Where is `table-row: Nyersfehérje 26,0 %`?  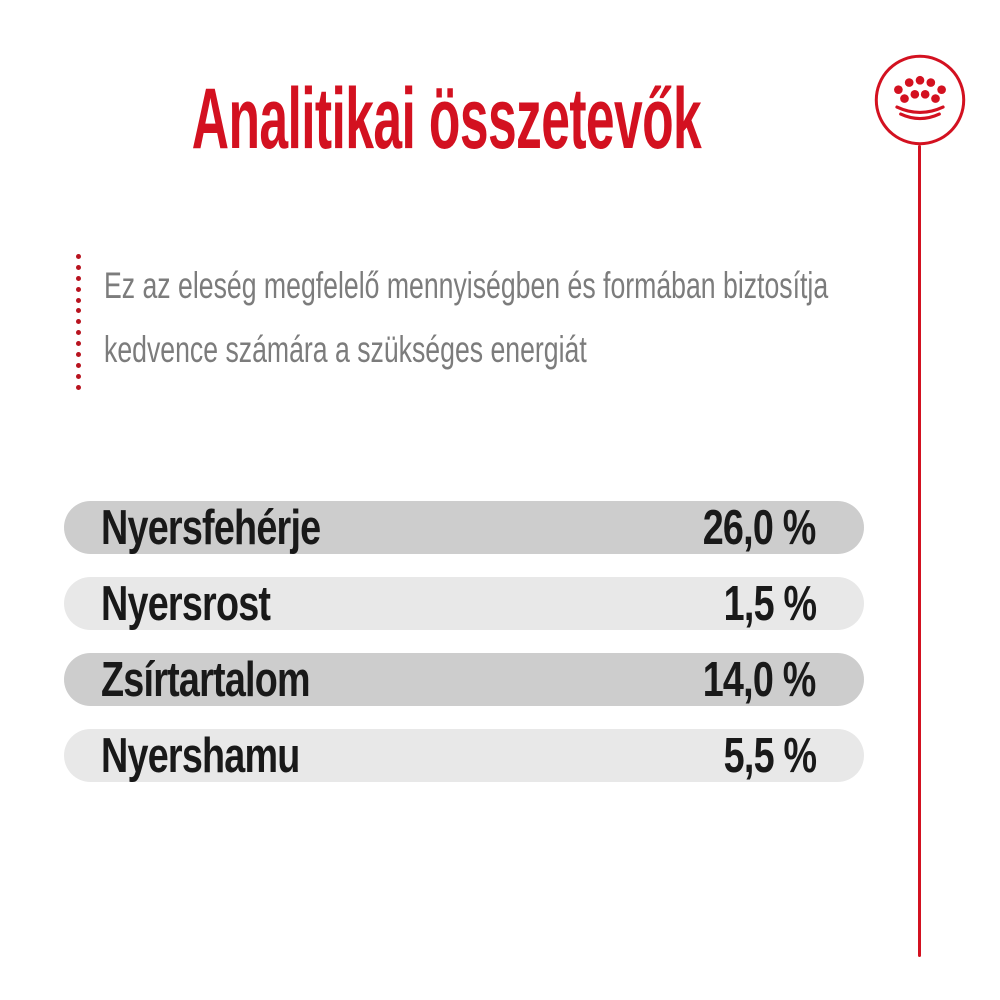
table-row: Nyersfehérje 26,0 % is located at coordinates (464, 527).